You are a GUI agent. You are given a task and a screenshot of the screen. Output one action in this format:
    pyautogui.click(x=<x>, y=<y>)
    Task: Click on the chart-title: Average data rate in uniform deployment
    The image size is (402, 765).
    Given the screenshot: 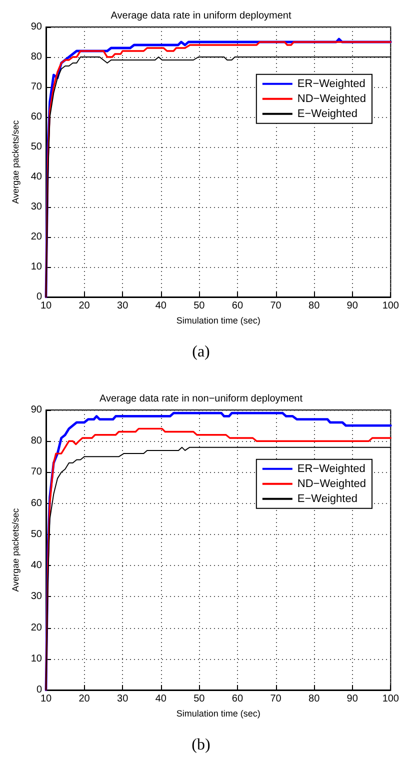 What is the action you would take?
    pyautogui.click(x=201, y=16)
    